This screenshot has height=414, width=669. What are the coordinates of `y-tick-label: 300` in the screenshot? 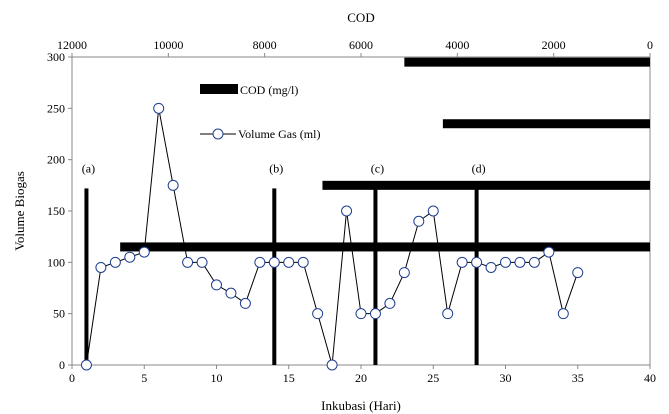 It's located at (56, 57).